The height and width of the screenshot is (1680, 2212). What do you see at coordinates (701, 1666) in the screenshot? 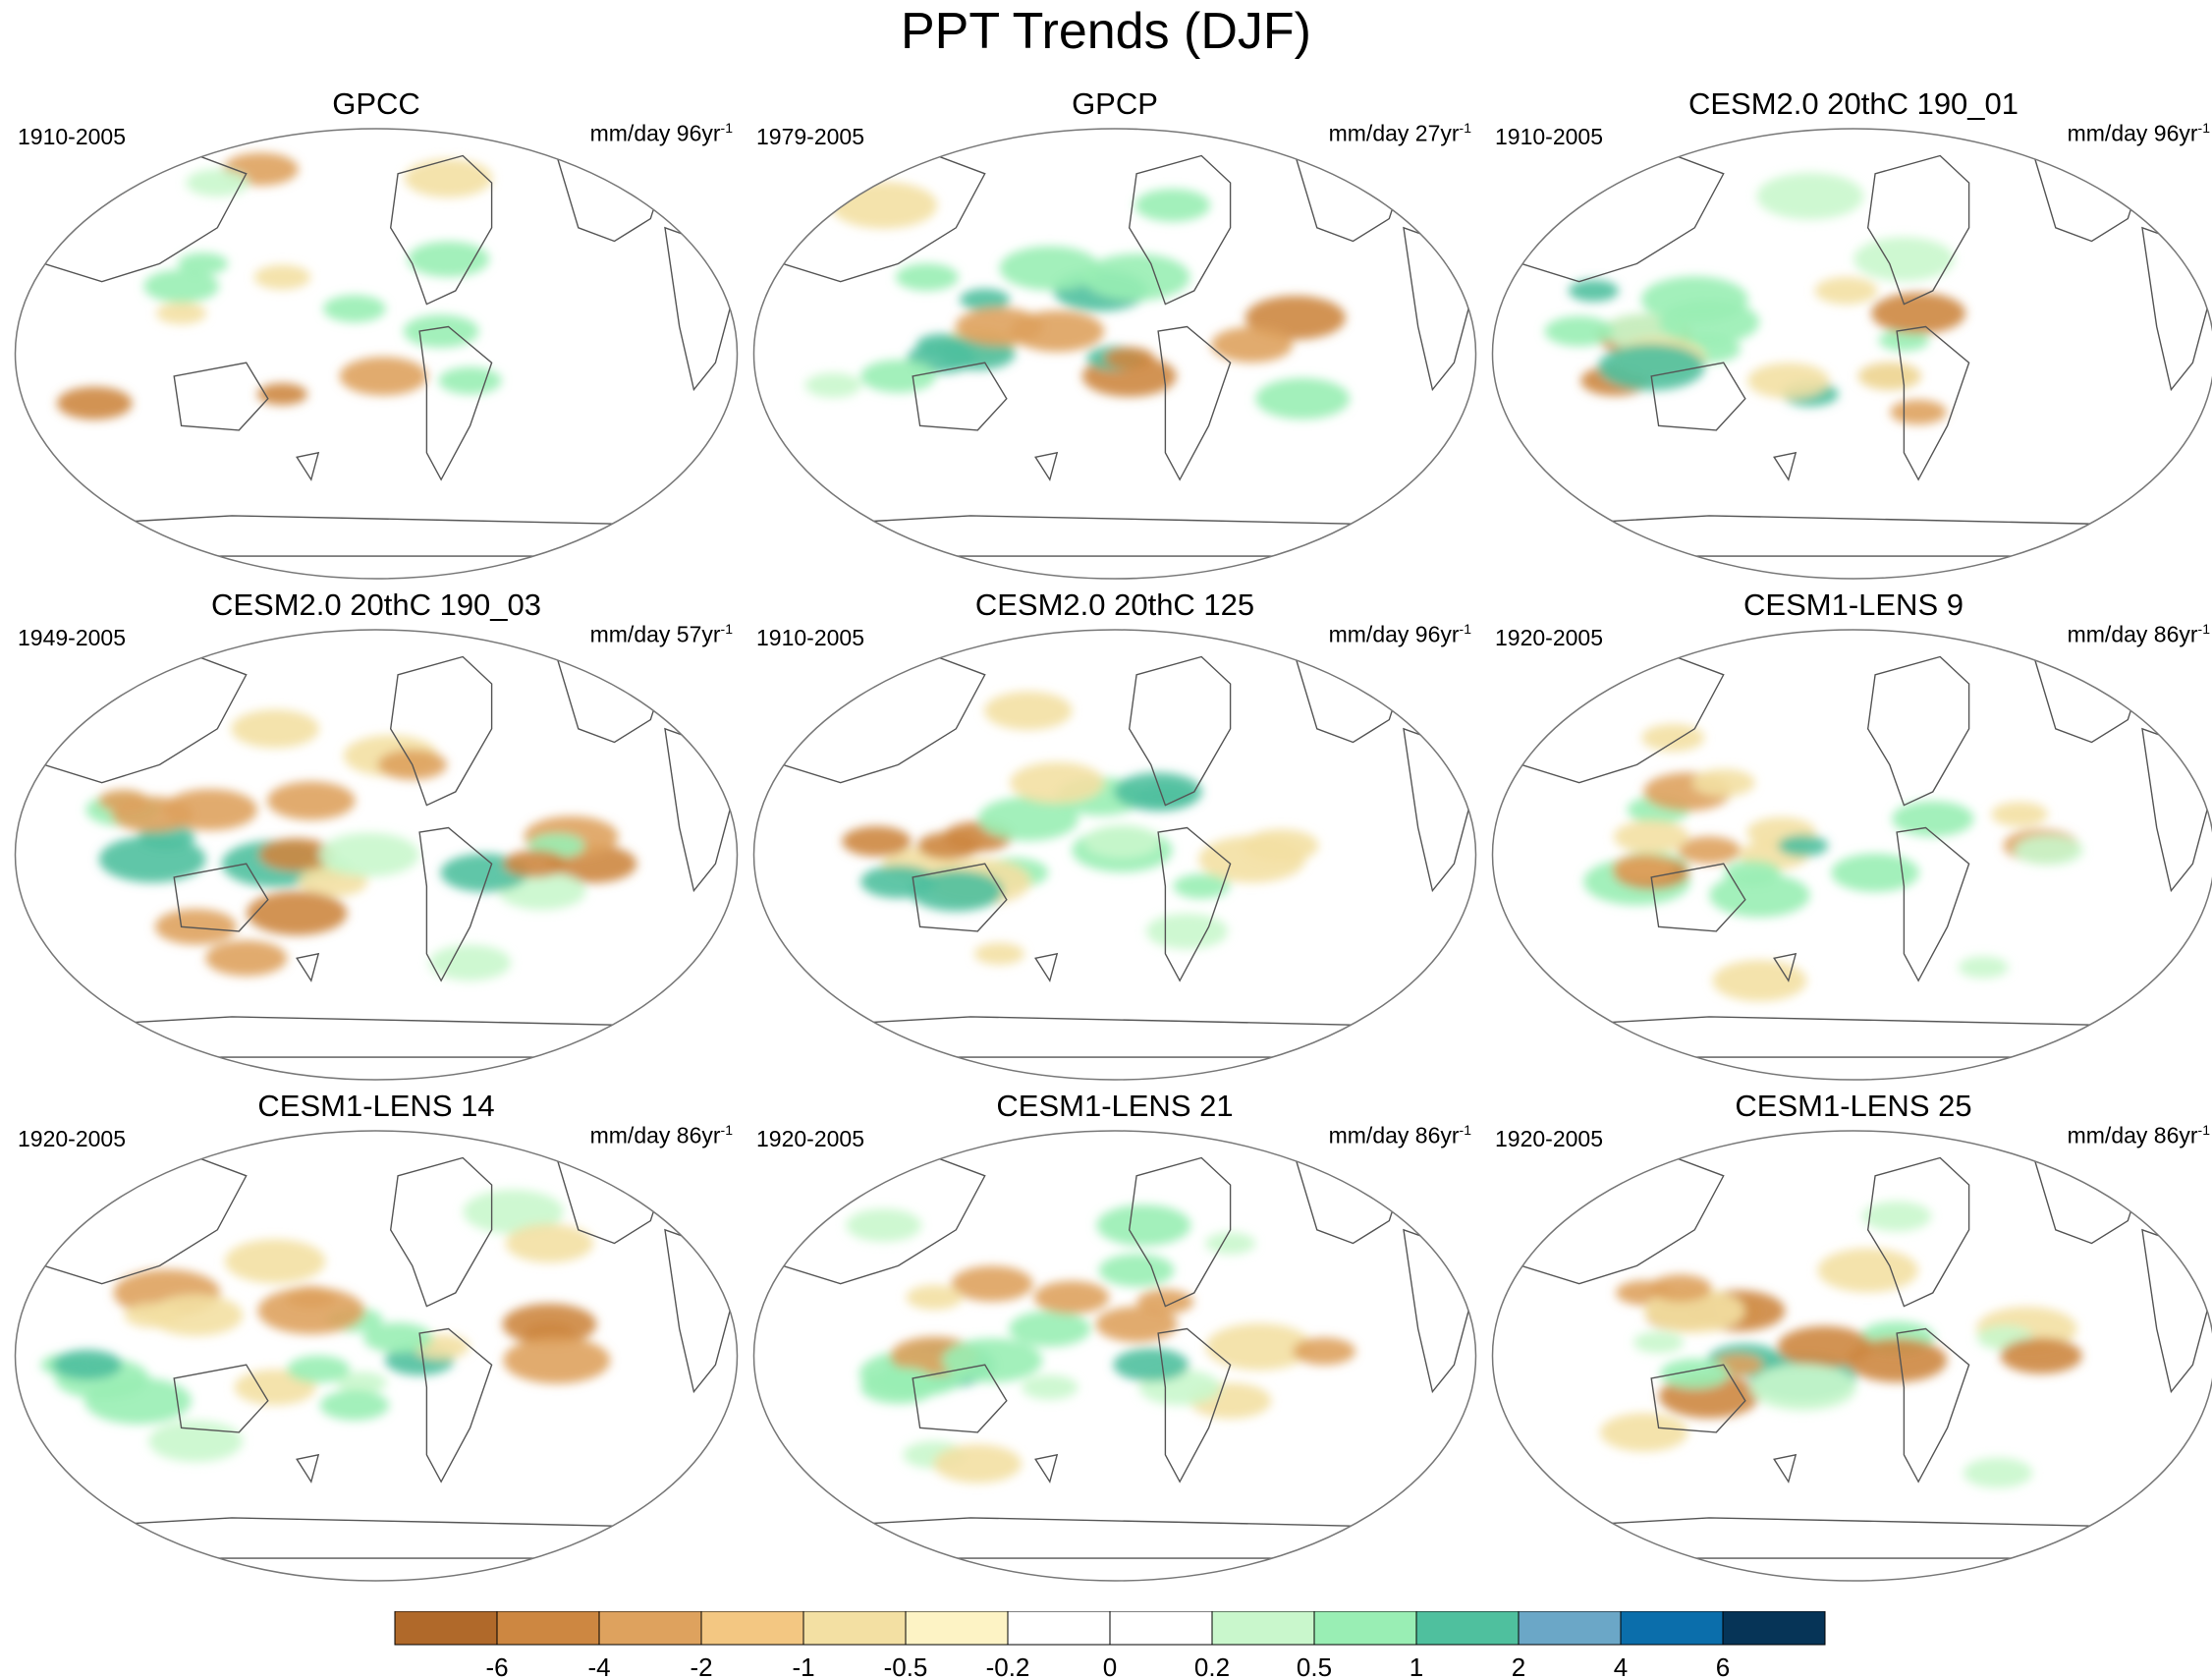
I see `colorbar-tick-label: -2` at bounding box center [701, 1666].